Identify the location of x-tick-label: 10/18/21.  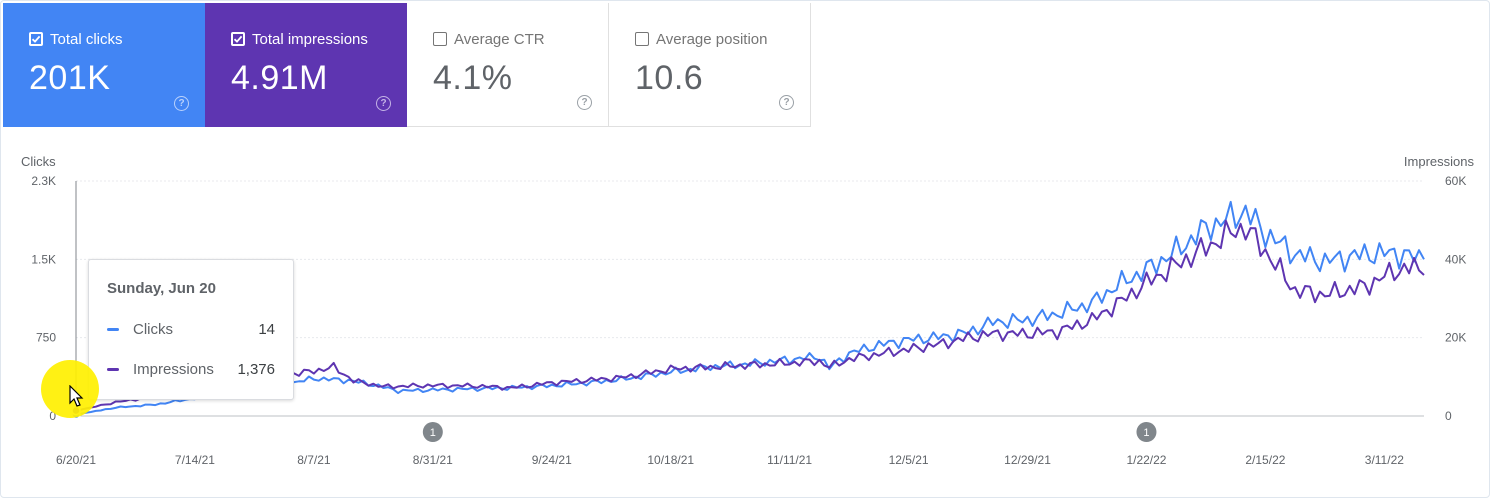
(670, 460).